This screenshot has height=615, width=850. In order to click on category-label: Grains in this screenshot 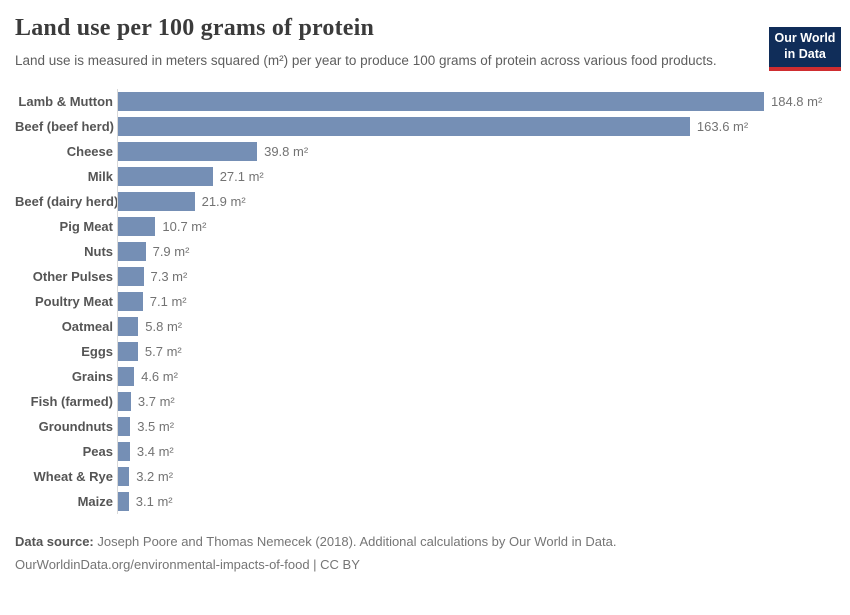, I will do `click(92, 376)`.